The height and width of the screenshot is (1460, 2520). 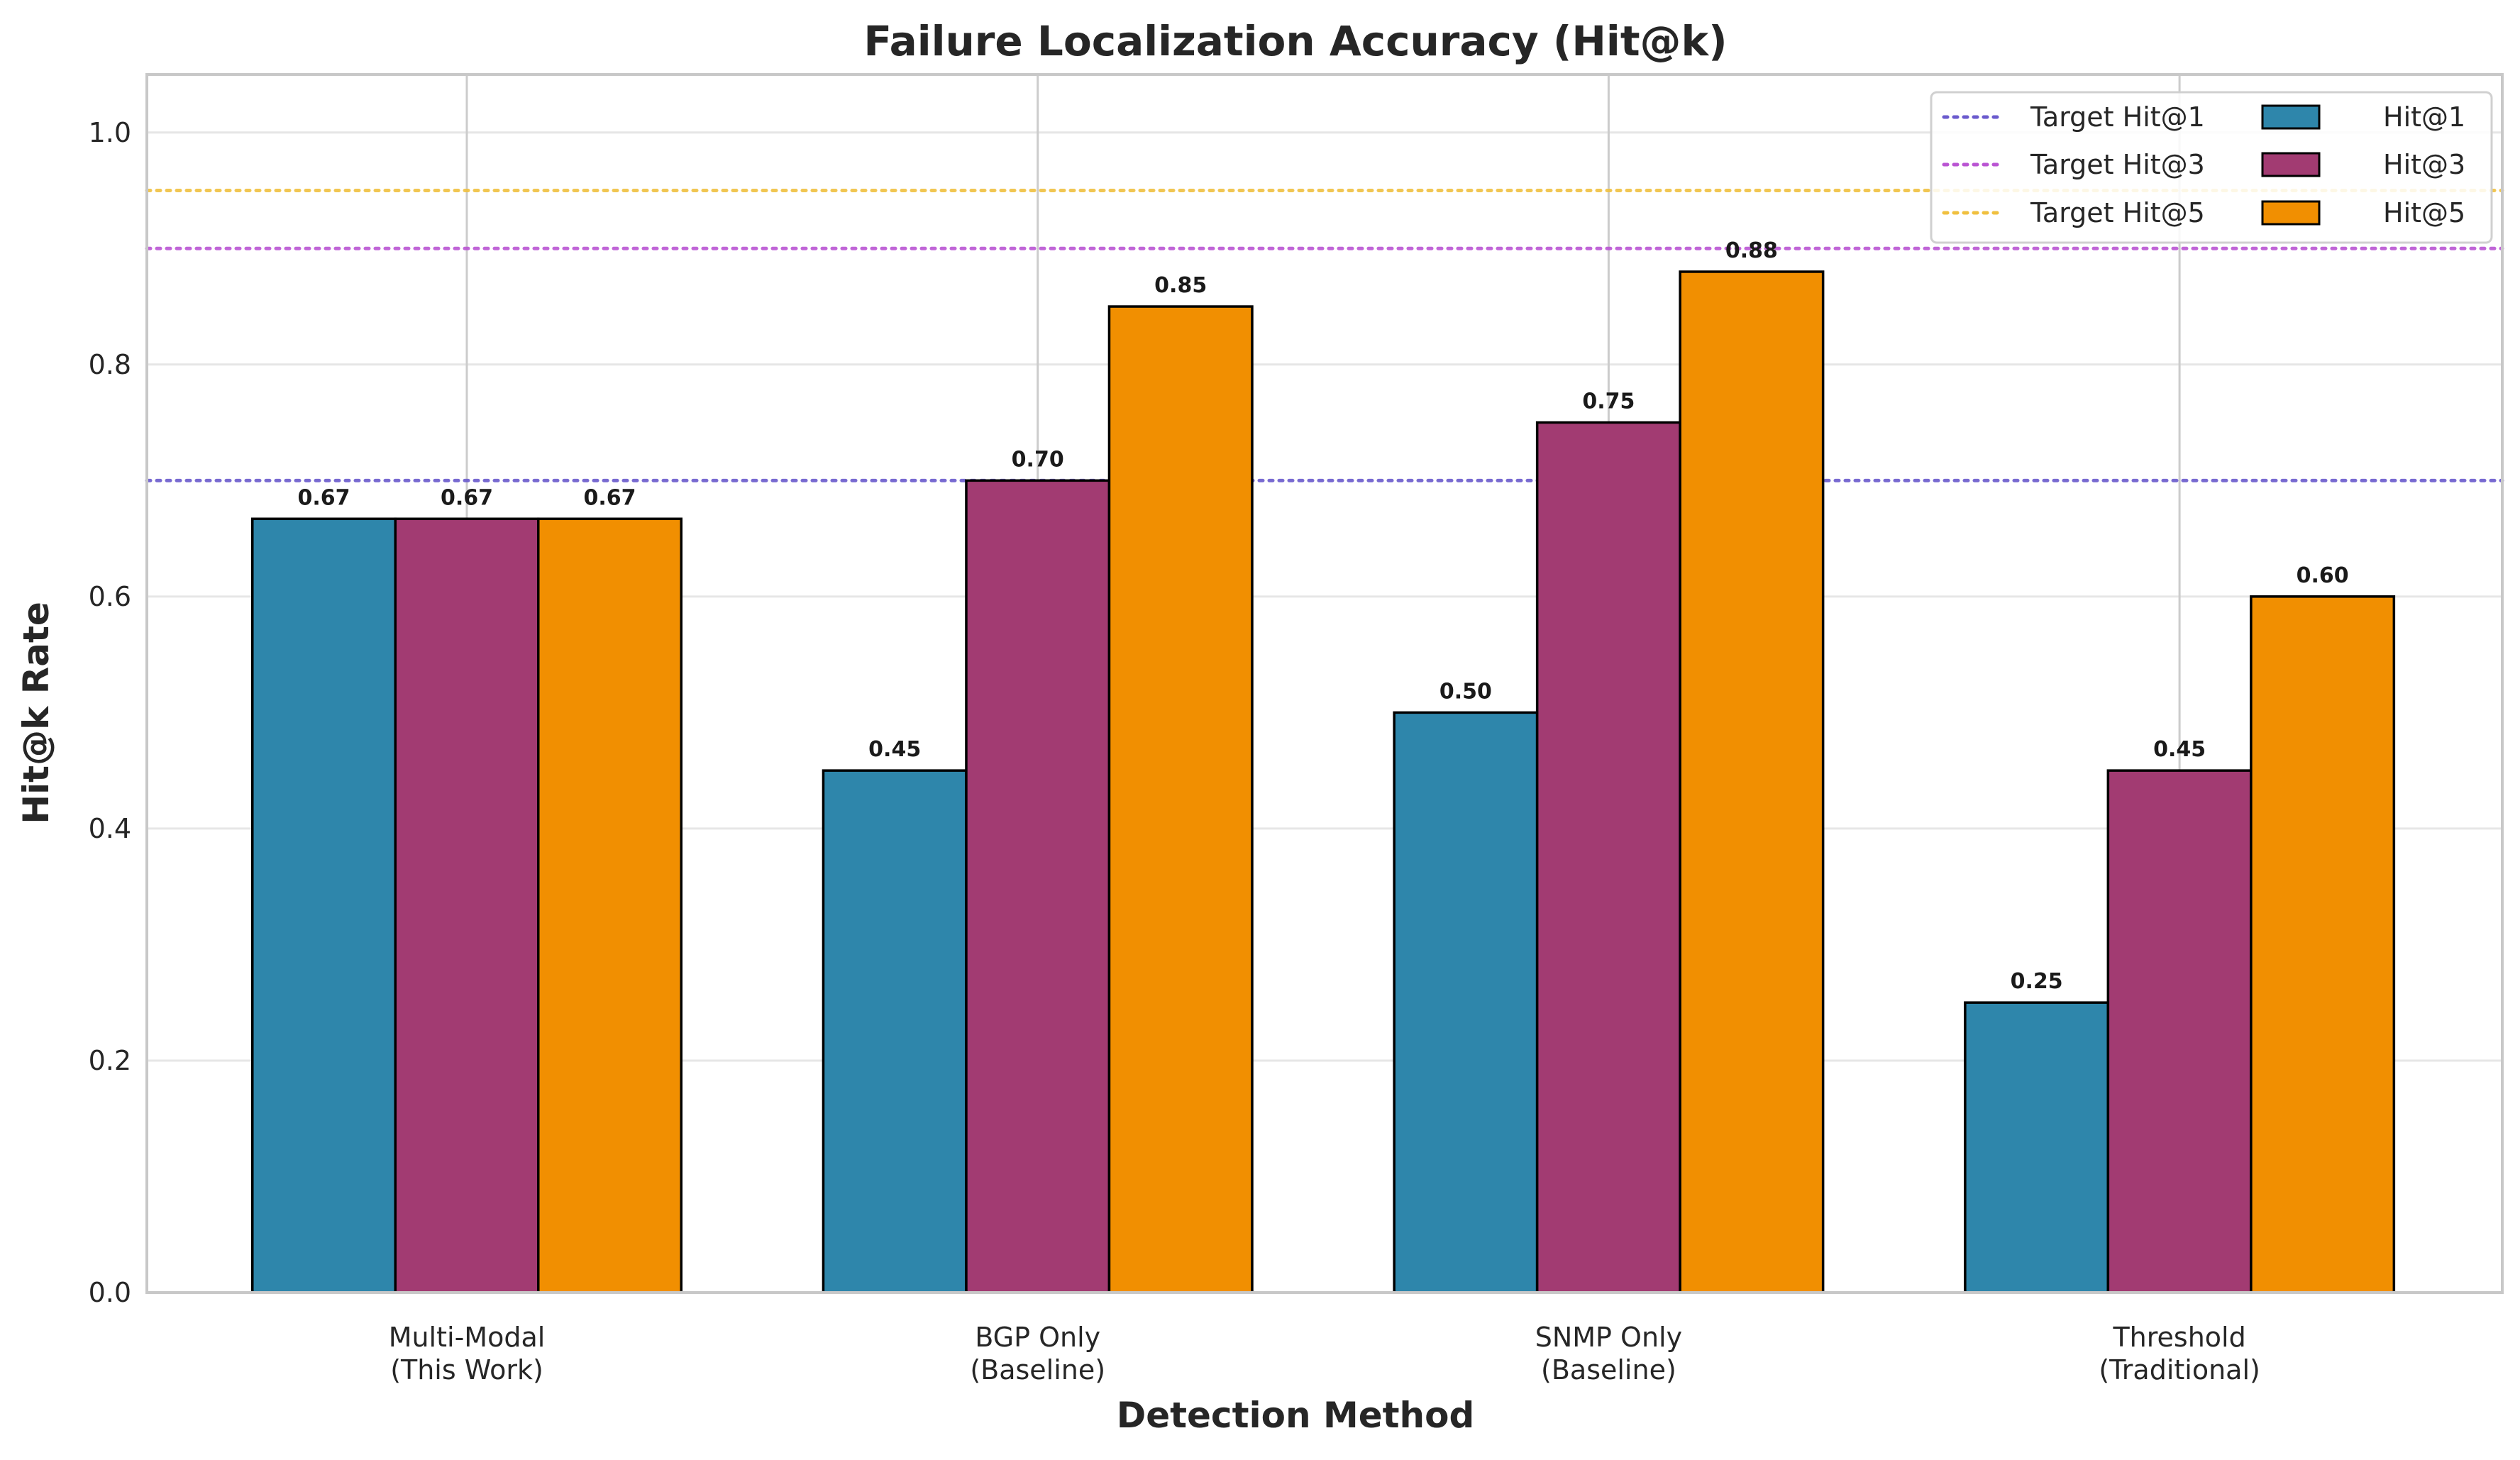 What do you see at coordinates (2179, 1370) in the screenshot?
I see `x-tick-label: (Traditional)` at bounding box center [2179, 1370].